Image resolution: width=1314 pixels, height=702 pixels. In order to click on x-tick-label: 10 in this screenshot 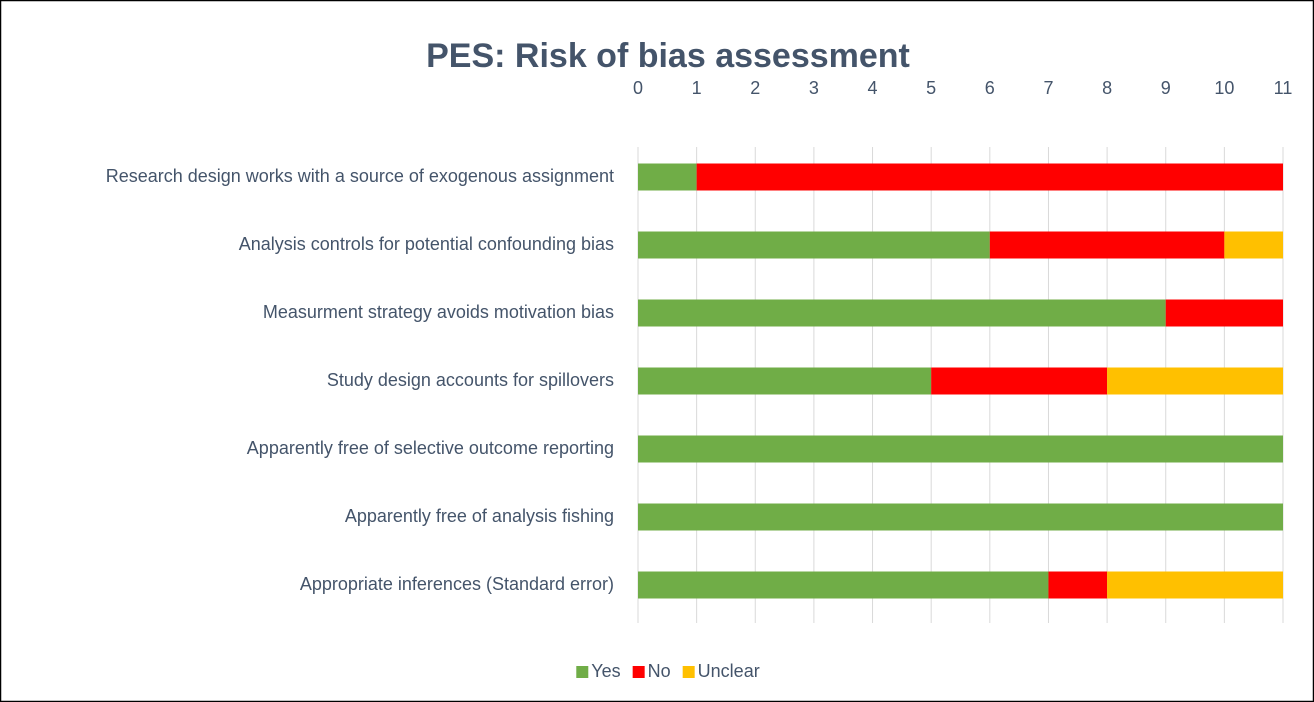, I will do `click(1224, 88)`.